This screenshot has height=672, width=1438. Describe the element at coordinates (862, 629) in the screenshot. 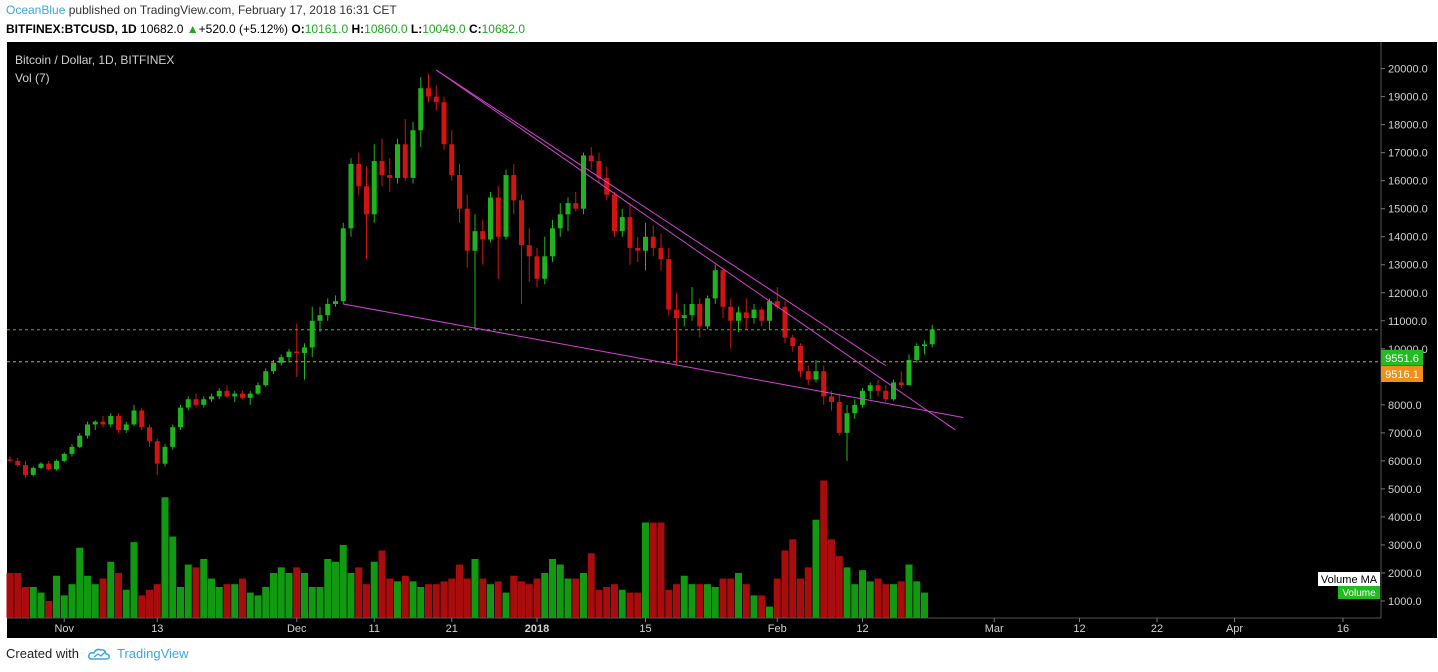

I see `time-tick-label: 12` at that location.